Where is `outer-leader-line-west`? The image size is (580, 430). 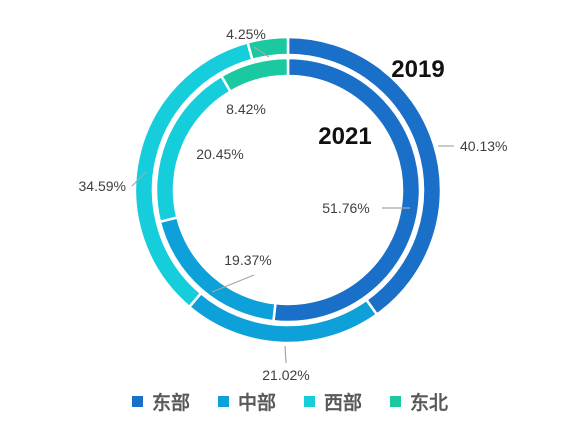 outer-leader-line-west is located at coordinates (139, 179).